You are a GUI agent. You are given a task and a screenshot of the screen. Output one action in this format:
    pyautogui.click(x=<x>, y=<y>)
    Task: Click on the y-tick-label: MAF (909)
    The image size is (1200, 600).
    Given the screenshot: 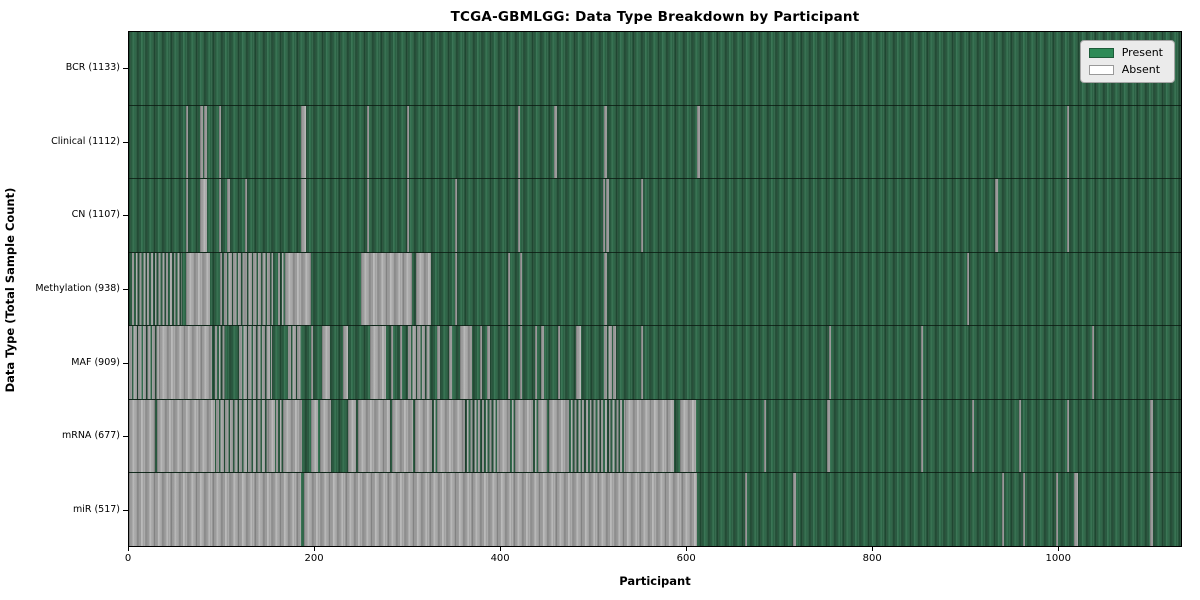 What is the action you would take?
    pyautogui.click(x=95, y=362)
    